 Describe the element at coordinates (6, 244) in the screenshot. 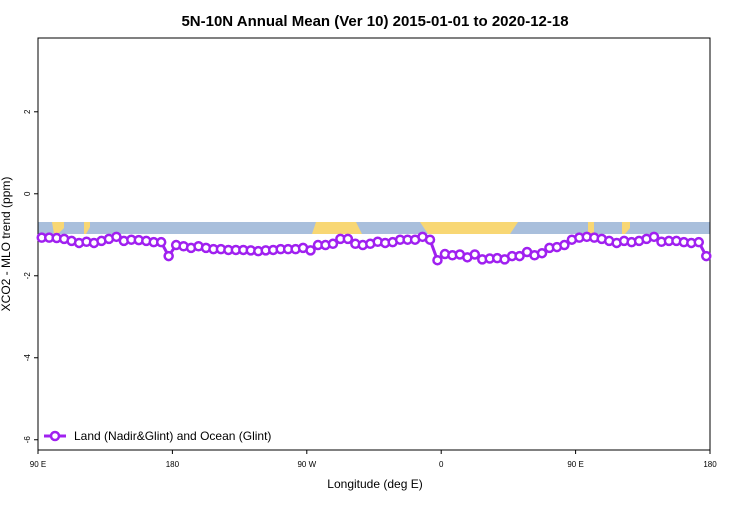

I see `y-axis-label: XCO2 - MLO trend (ppm)` at that location.